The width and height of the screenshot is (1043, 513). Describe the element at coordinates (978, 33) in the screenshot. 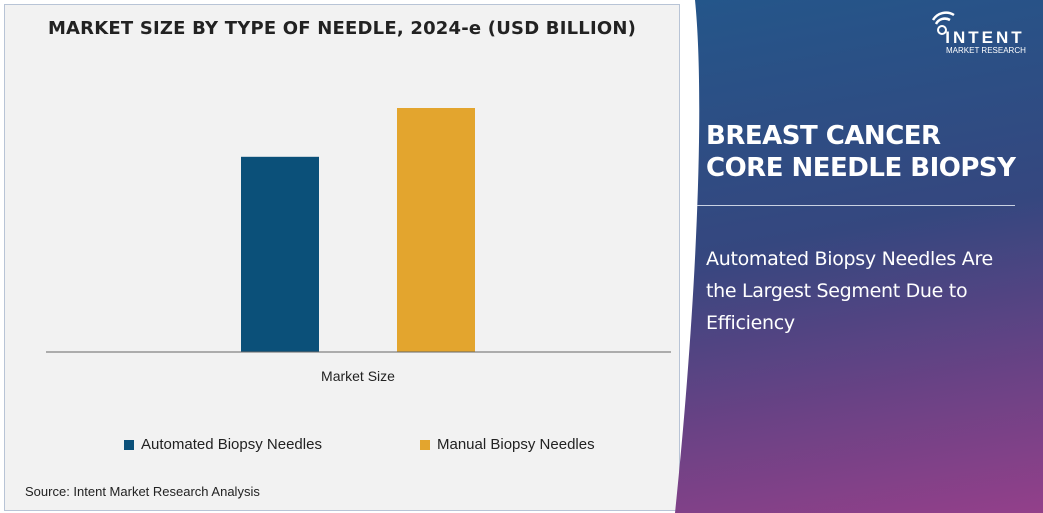

I see `logo: INTENT MARKET RESEARCH` at that location.